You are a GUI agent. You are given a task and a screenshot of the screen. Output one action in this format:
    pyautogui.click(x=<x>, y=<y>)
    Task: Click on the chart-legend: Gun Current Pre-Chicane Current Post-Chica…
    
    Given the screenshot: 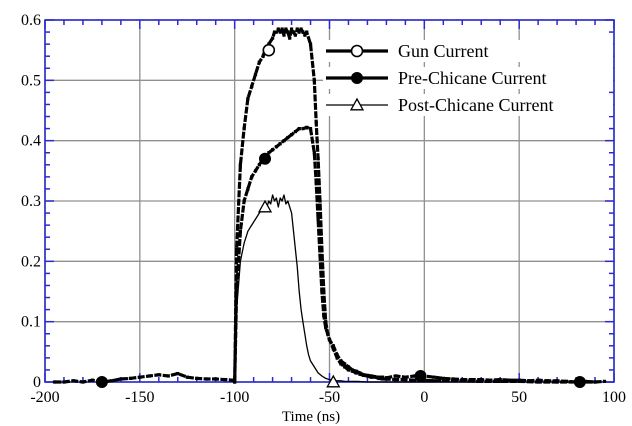 What is the action you would take?
    pyautogui.click(x=468, y=78)
    